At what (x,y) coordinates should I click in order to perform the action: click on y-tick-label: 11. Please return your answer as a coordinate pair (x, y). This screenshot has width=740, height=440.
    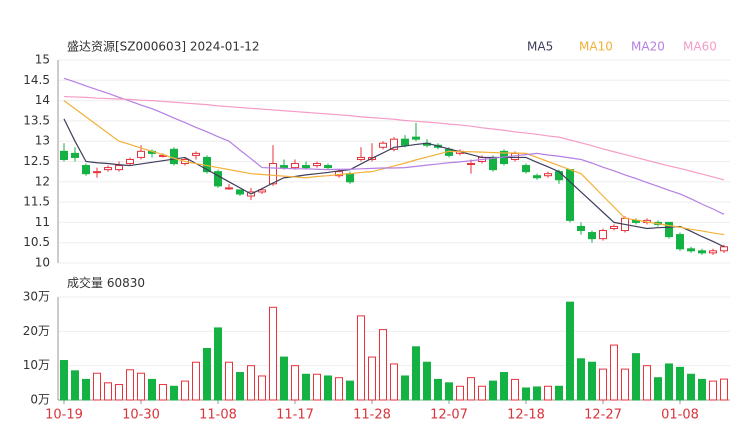
    Looking at the image, I should click on (42, 222).